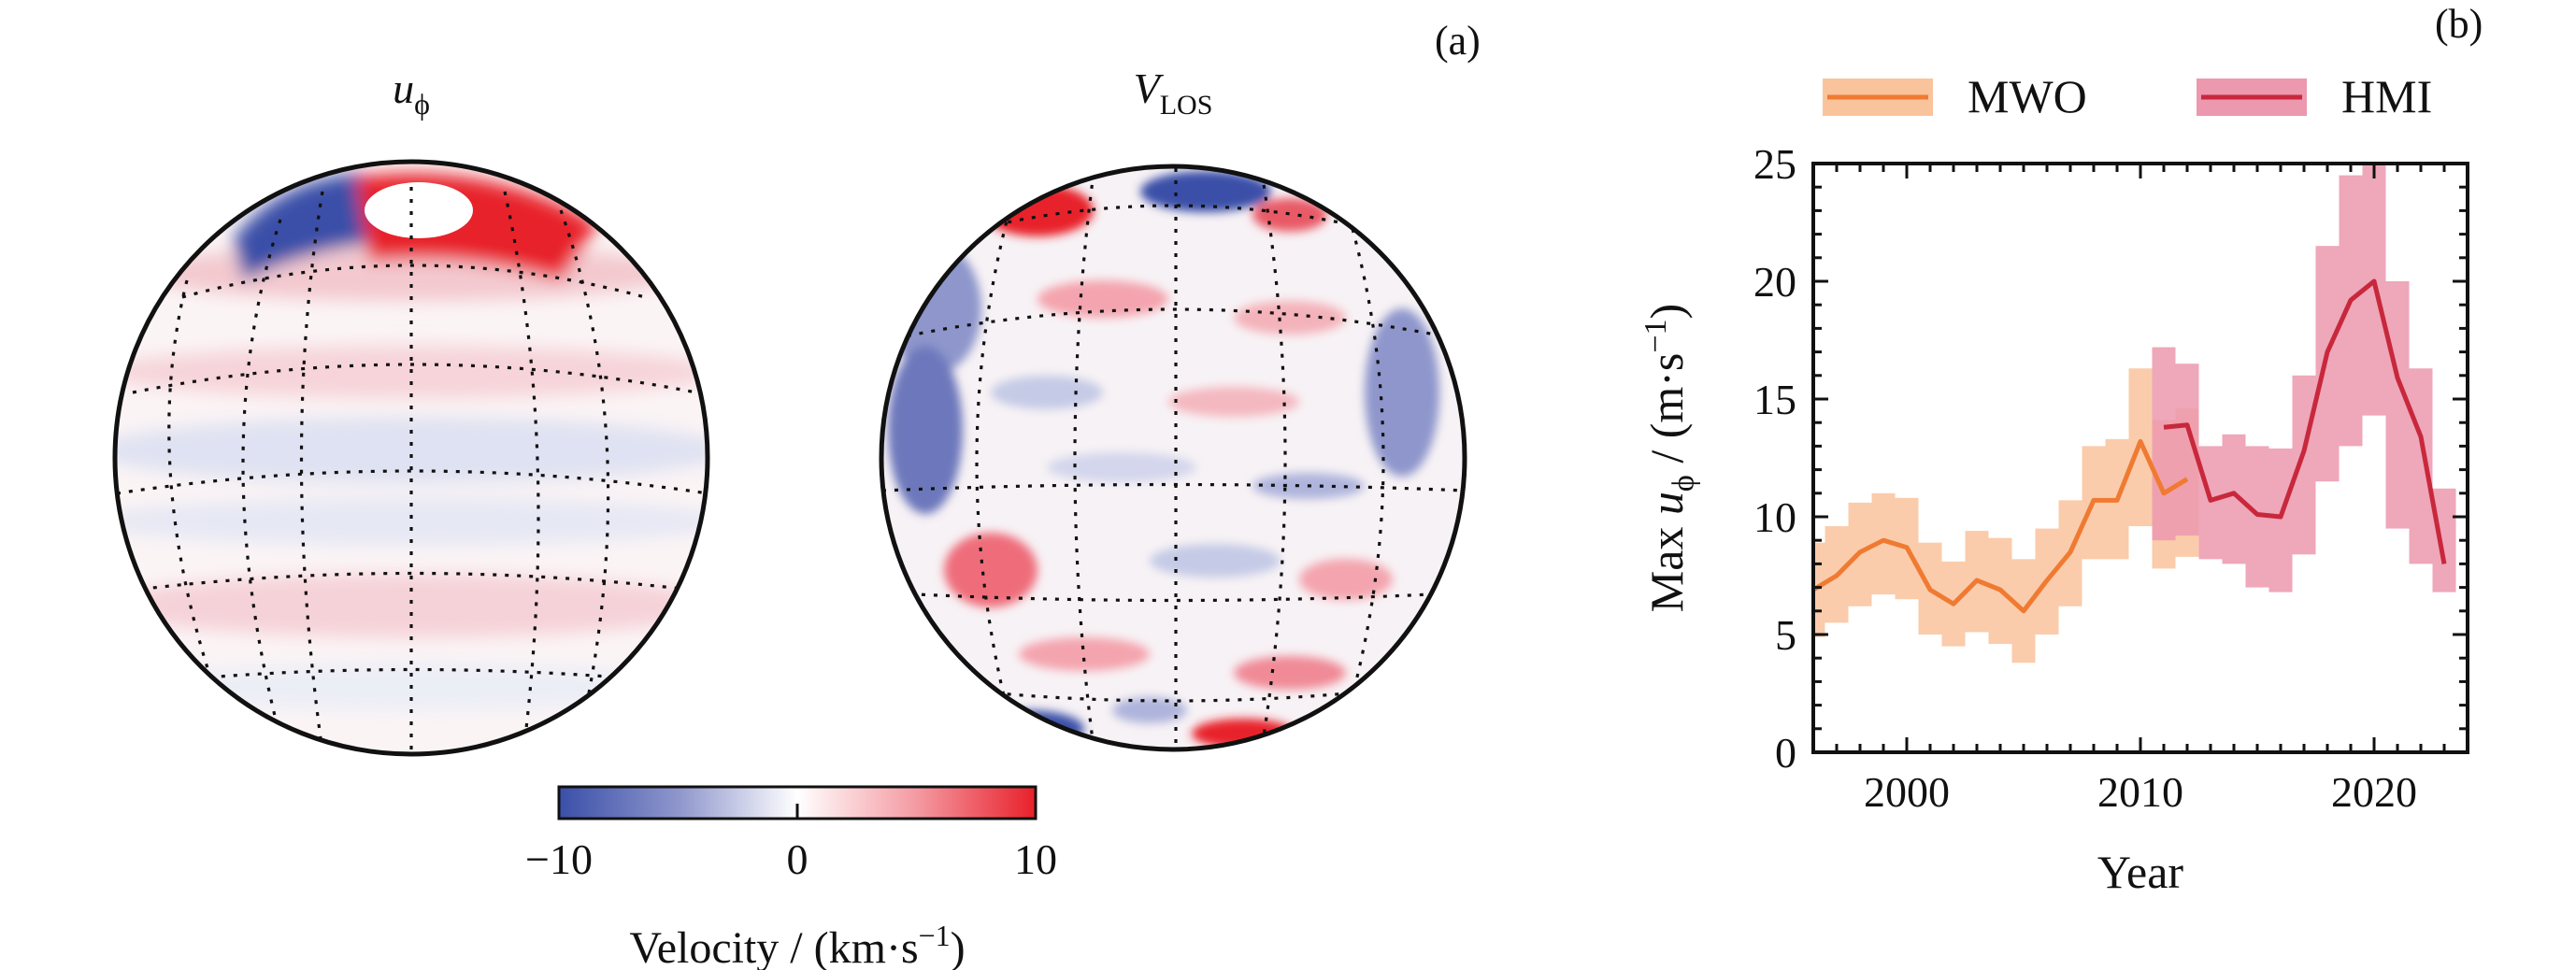  Describe the element at coordinates (1173, 458) in the screenshot. I see `globe-right` at that location.